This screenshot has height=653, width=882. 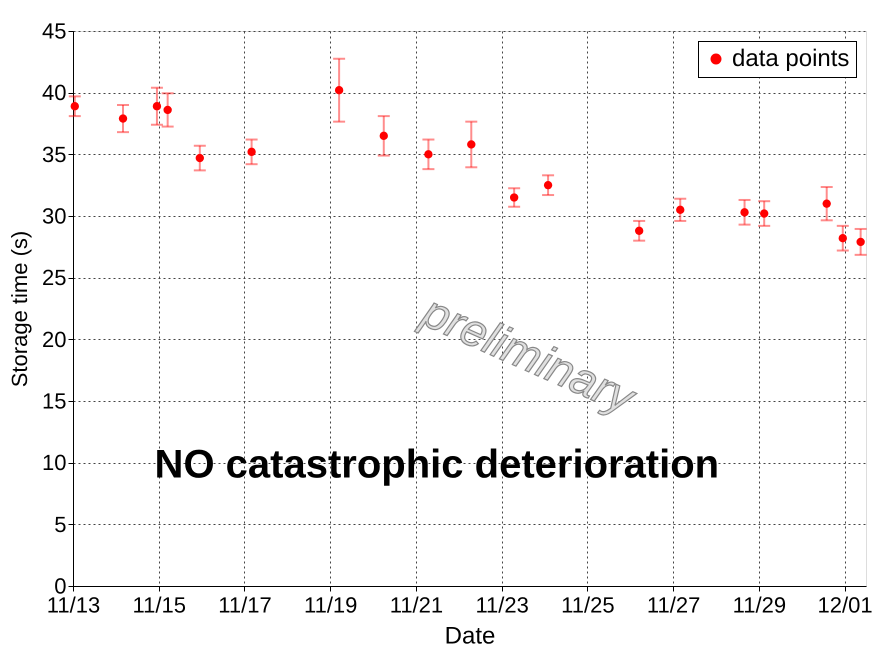 What do you see at coordinates (245, 605) in the screenshot?
I see `x-tick-label: 11/17` at bounding box center [245, 605].